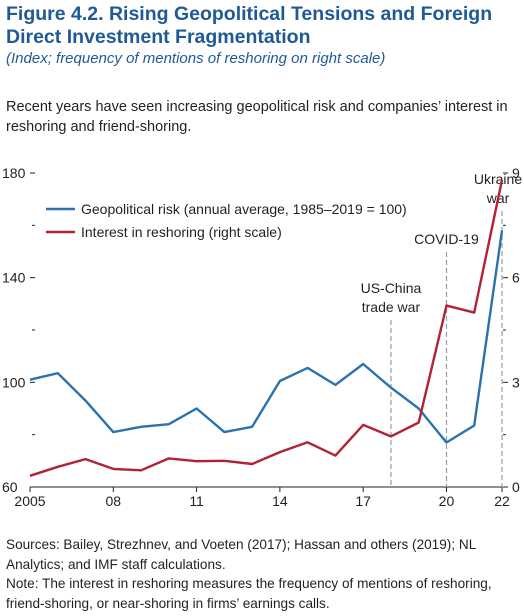  What do you see at coordinates (14, 173) in the screenshot?
I see `left-tick-label: 180` at bounding box center [14, 173].